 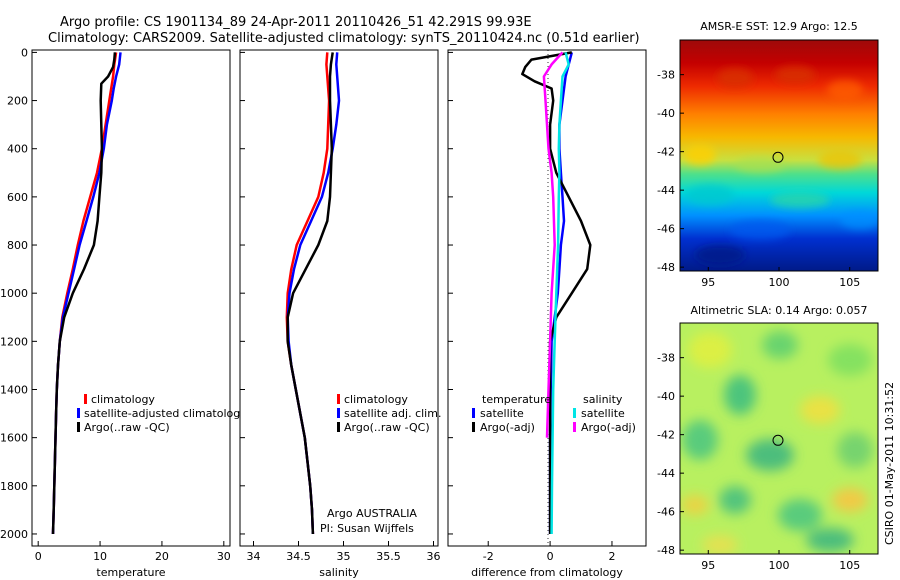 What do you see at coordinates (17, 149) in the screenshot?
I see `depth-tick-label: 400` at bounding box center [17, 149].